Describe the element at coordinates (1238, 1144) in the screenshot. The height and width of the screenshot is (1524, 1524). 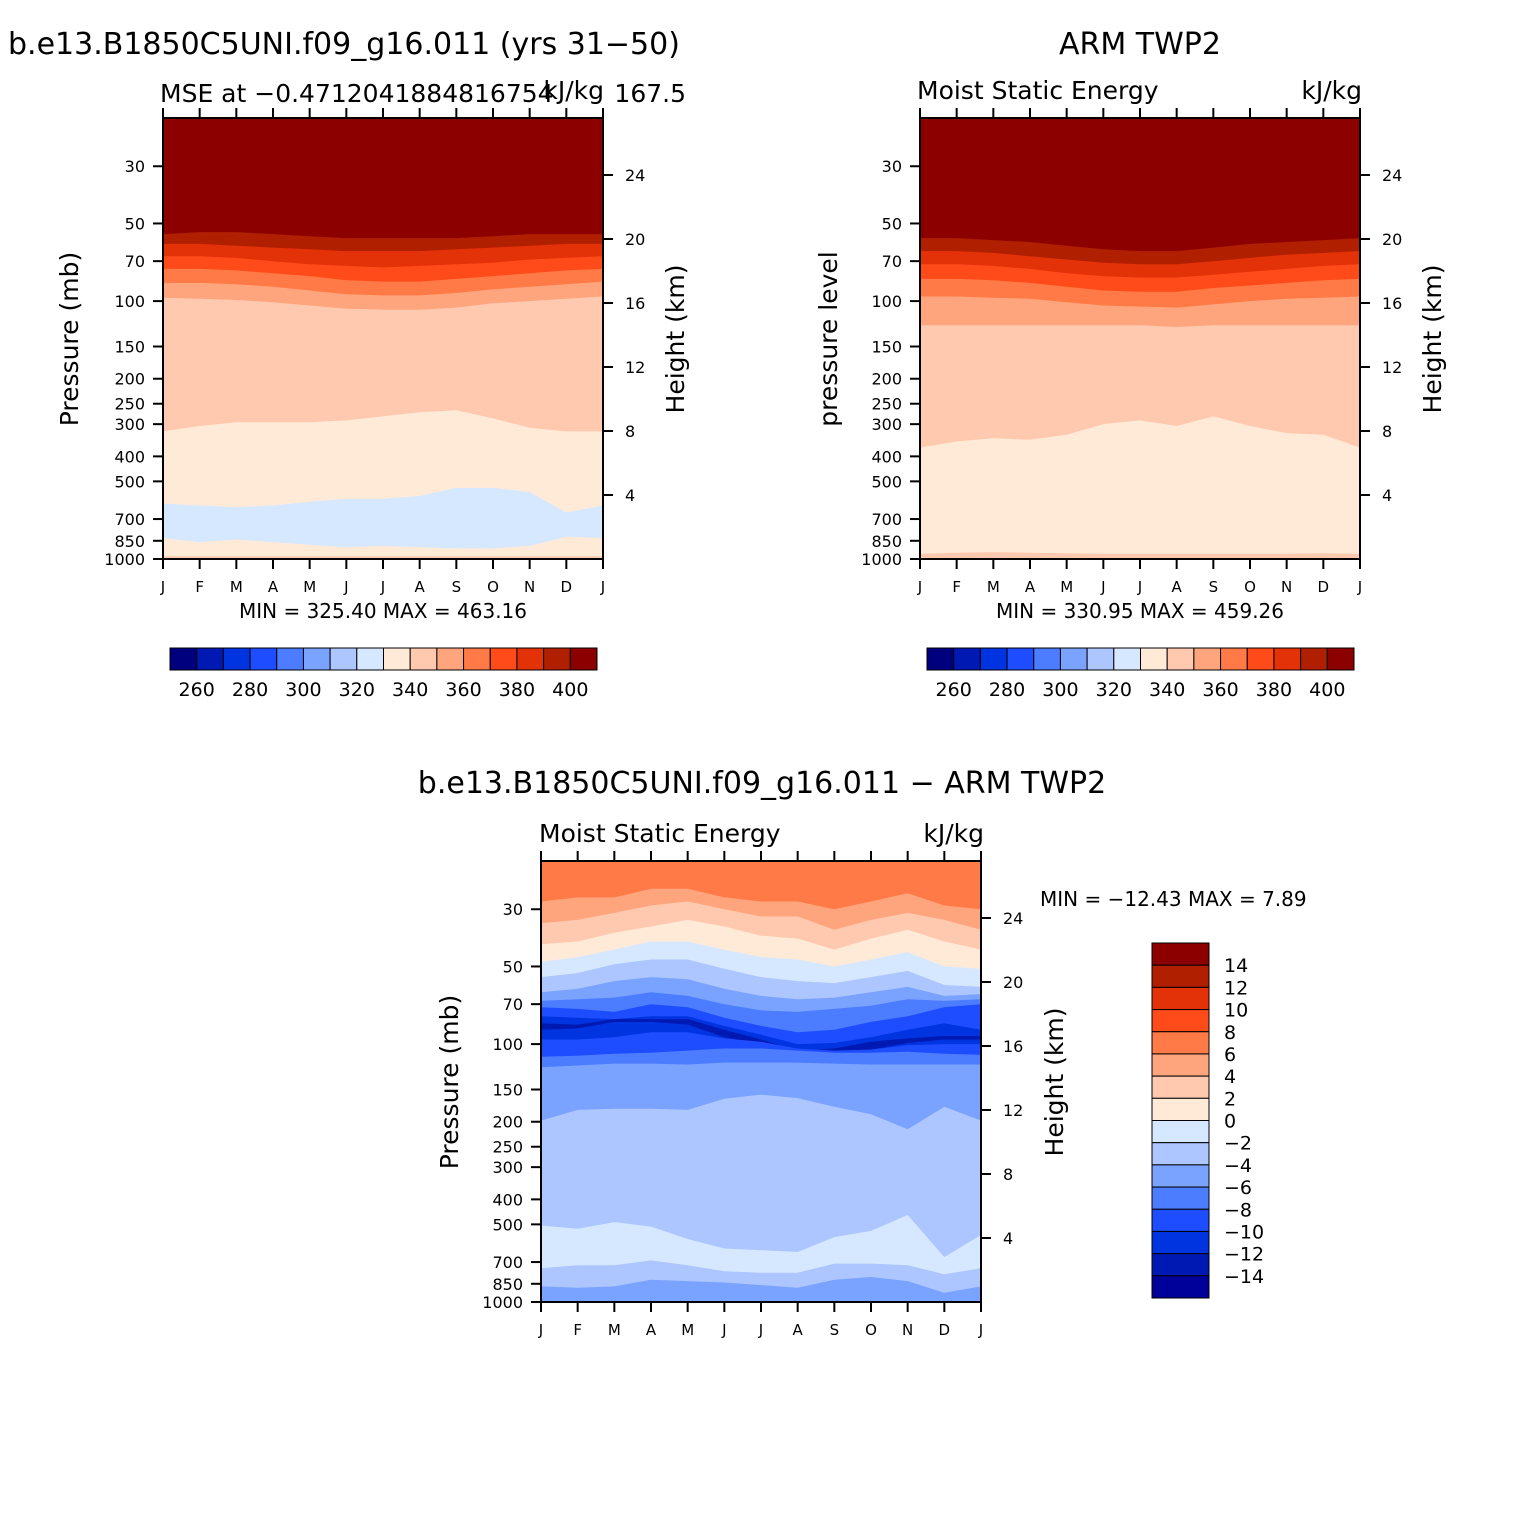
I see `colorbar-label-8: −2` at that location.